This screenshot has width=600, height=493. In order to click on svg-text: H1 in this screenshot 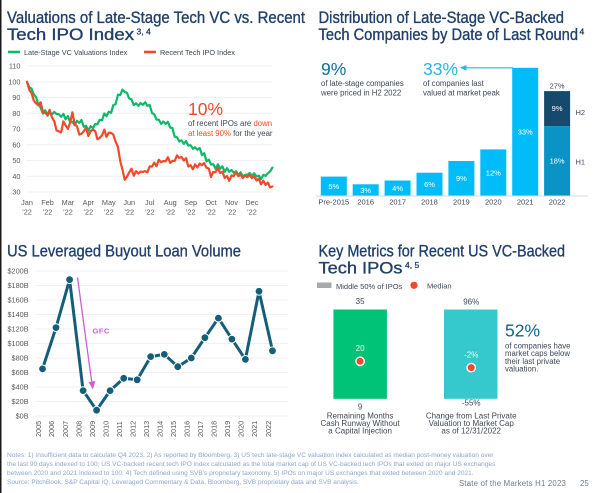, I will do `click(581, 161)`.